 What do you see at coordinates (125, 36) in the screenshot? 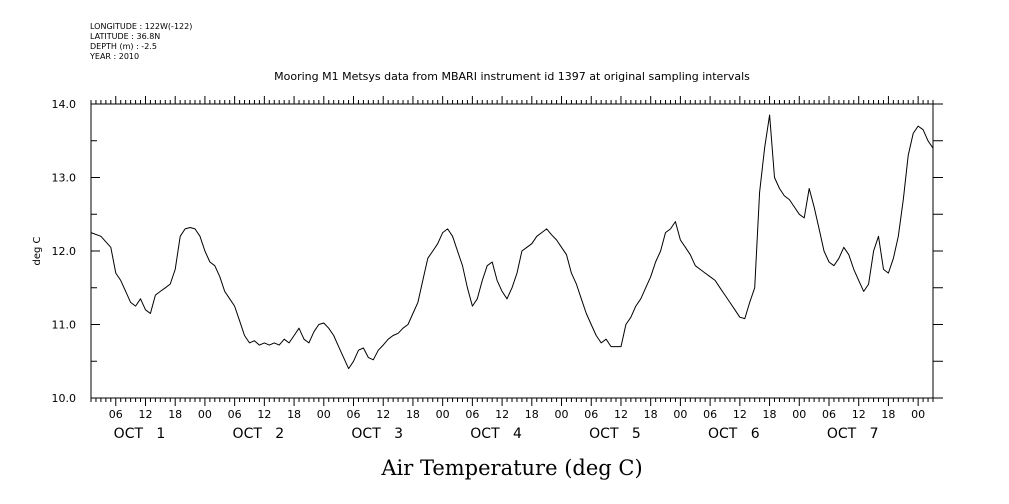
I see `latitude-label: LATITUDE : 36.8N` at bounding box center [125, 36].